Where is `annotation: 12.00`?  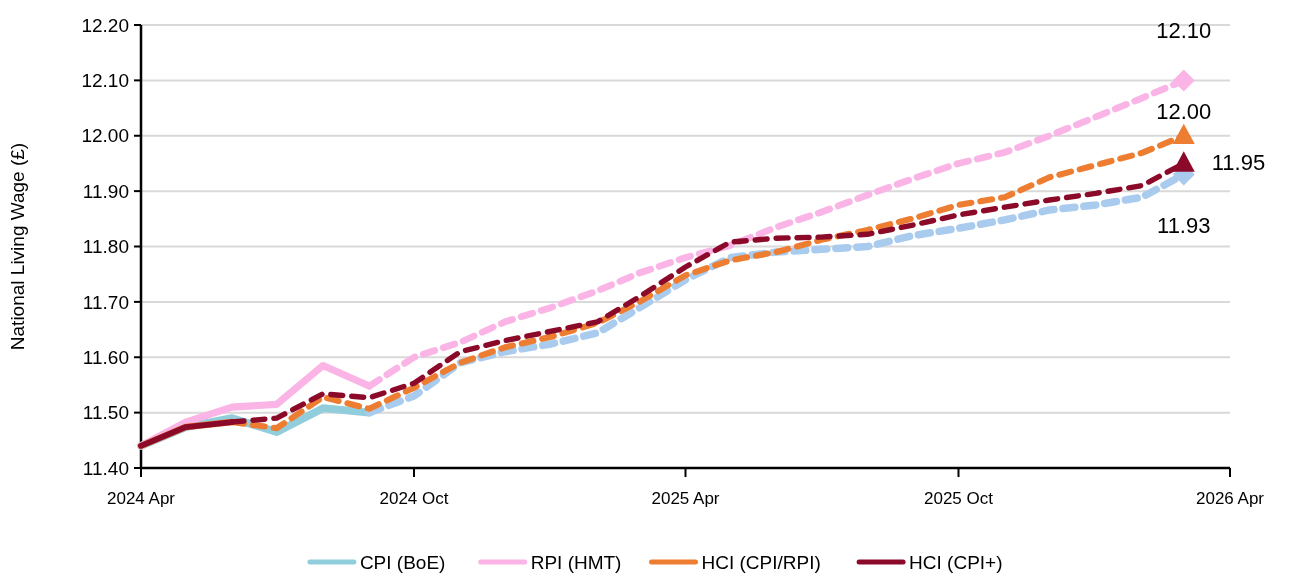 annotation: 12.00 is located at coordinates (1184, 111).